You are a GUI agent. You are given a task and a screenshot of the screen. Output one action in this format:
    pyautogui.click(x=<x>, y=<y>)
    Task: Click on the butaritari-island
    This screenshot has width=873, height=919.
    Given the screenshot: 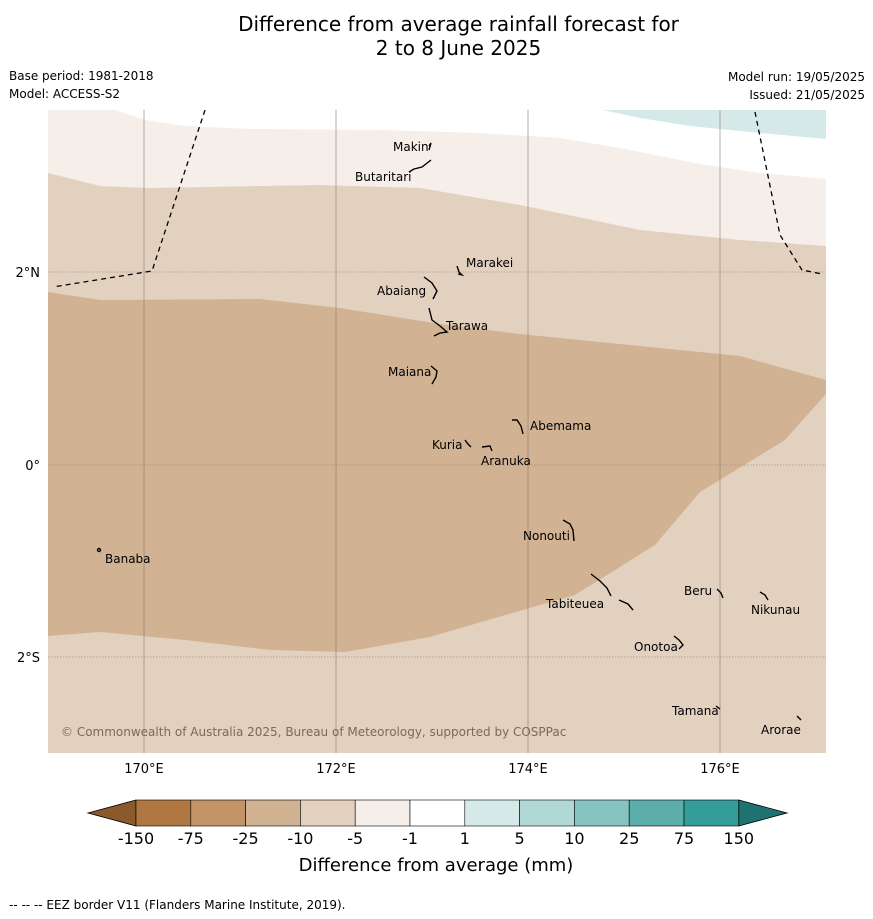 What is the action you would take?
    pyautogui.click(x=420, y=166)
    